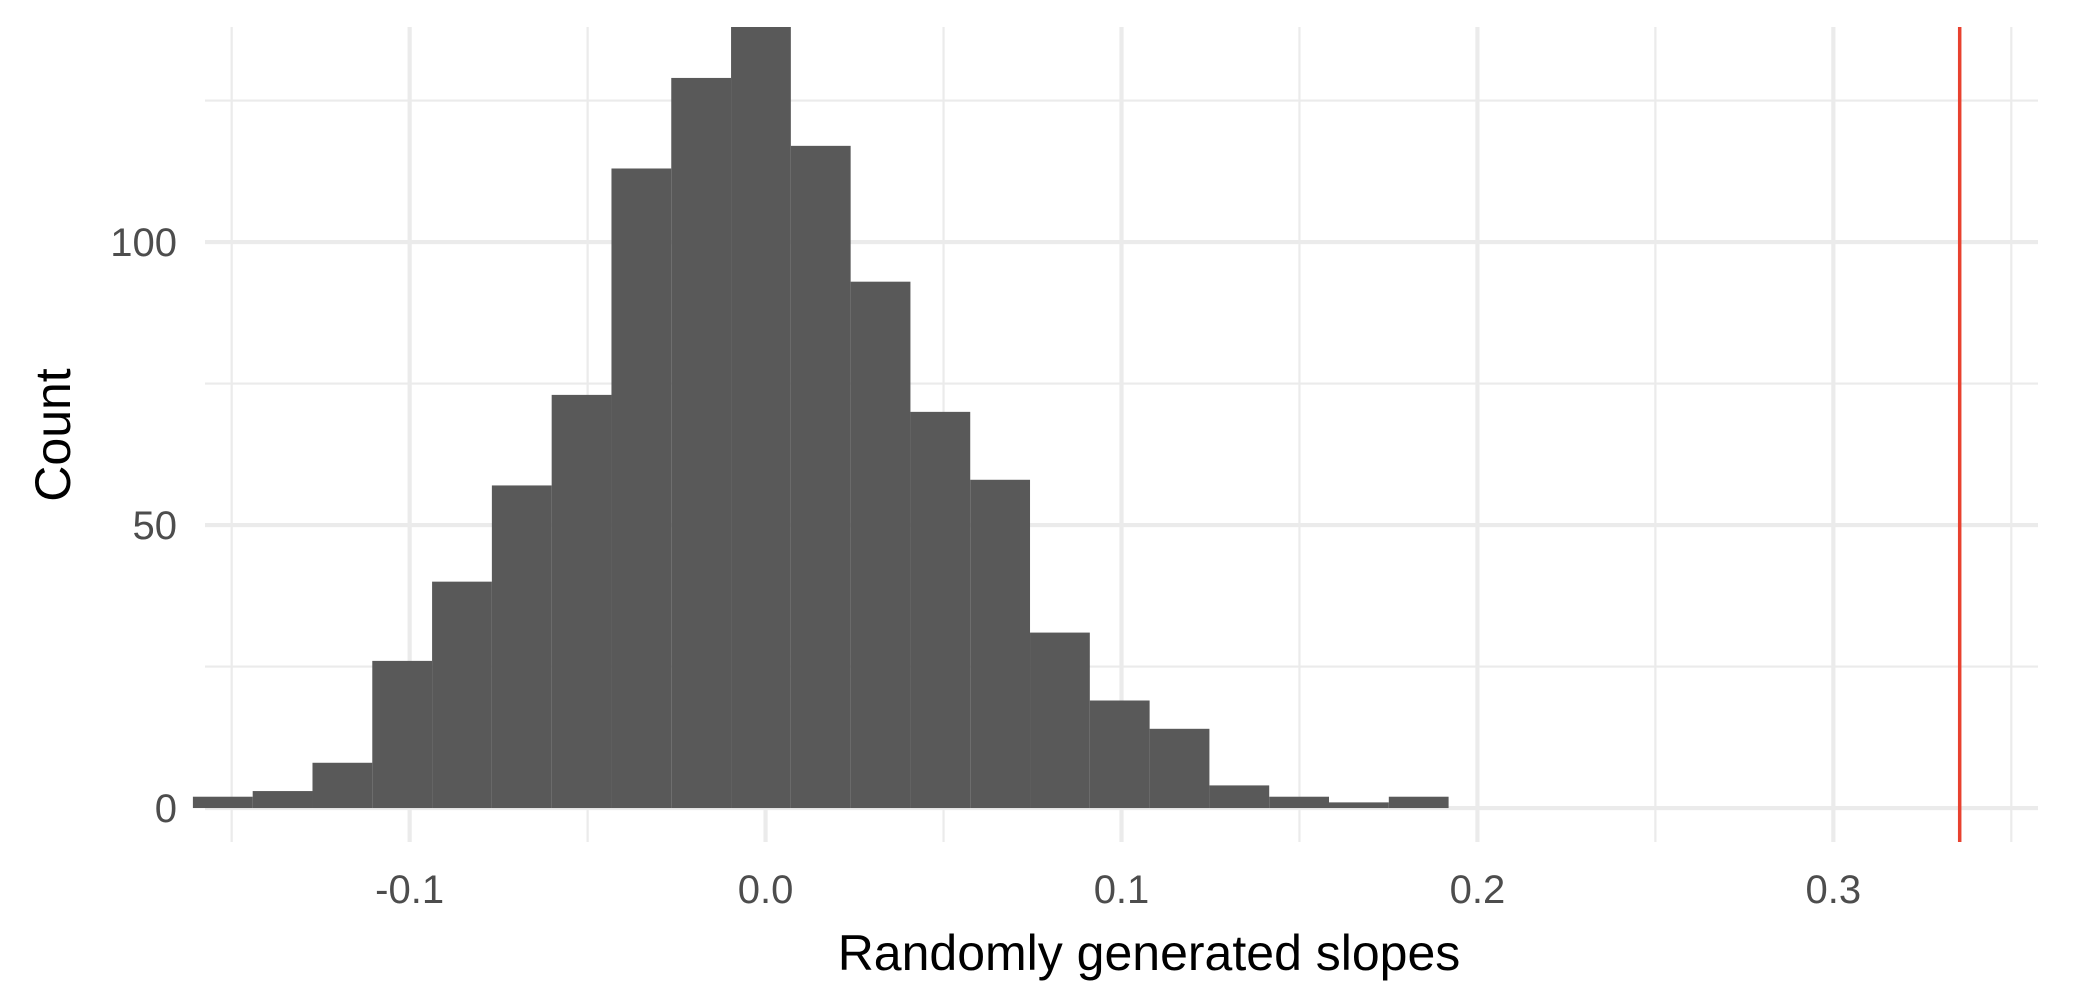 This screenshot has width=2100, height=1008. What do you see at coordinates (1834, 890) in the screenshot?
I see `x-tick-label: 0.3` at bounding box center [1834, 890].